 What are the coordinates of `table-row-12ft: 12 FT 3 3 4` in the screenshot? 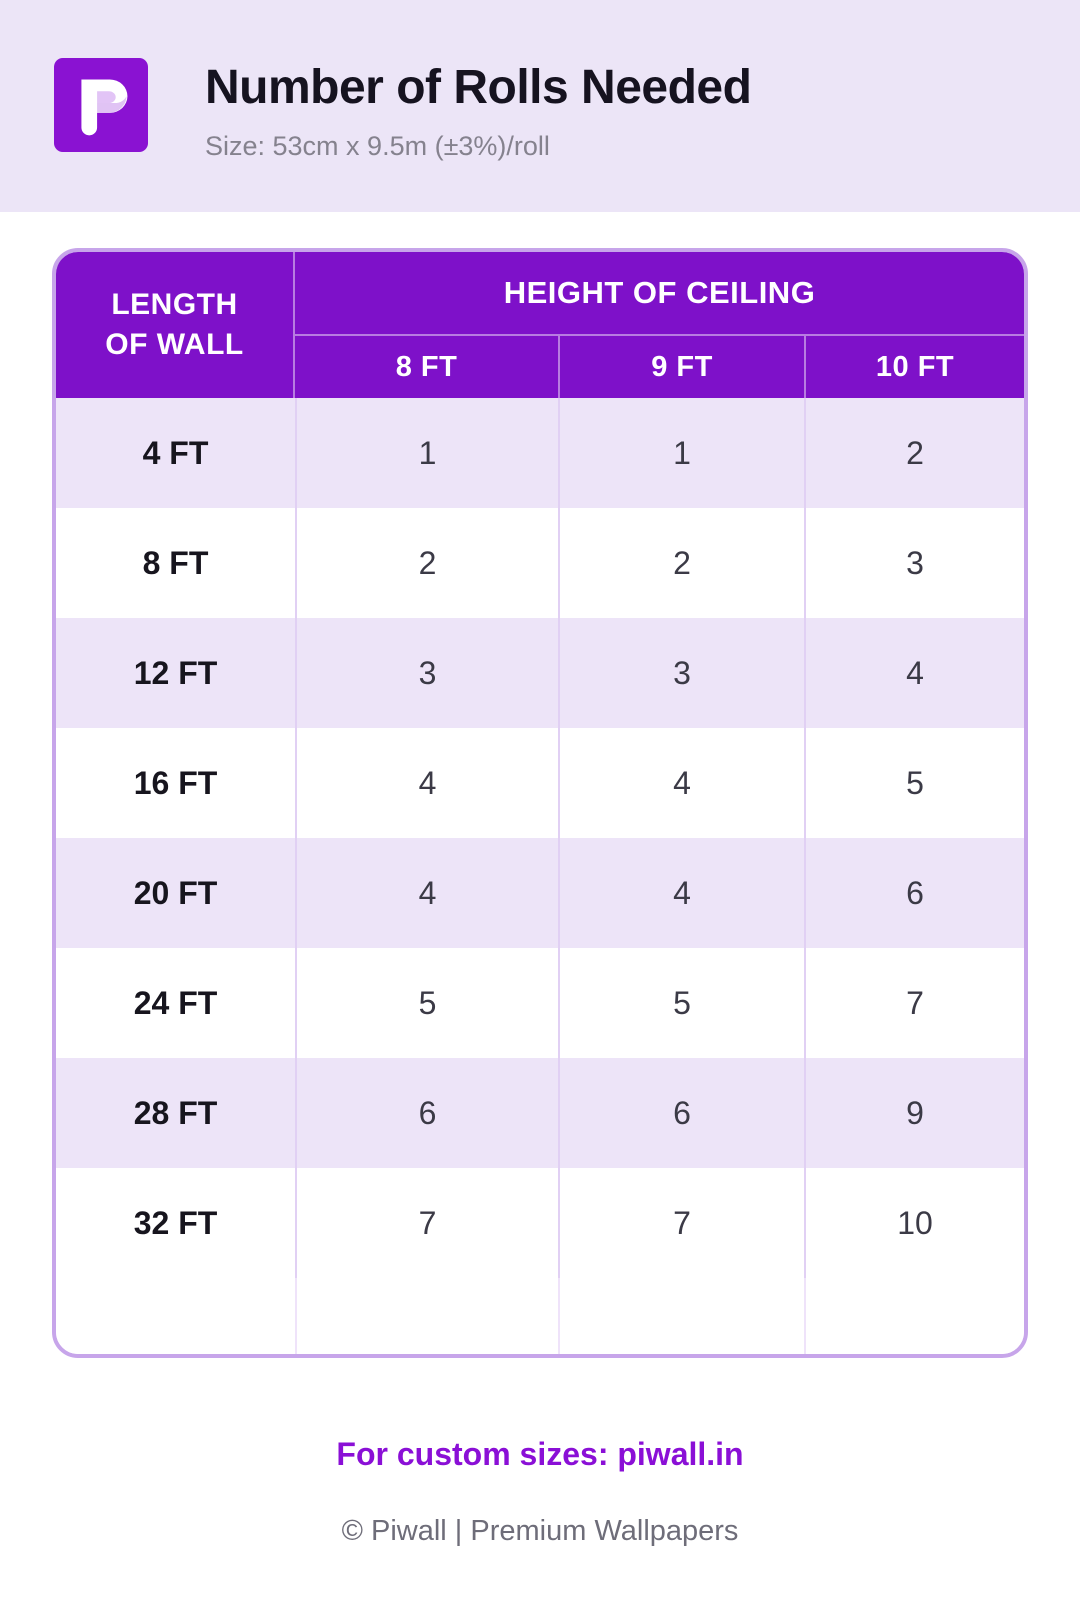 It's located at (540, 673).